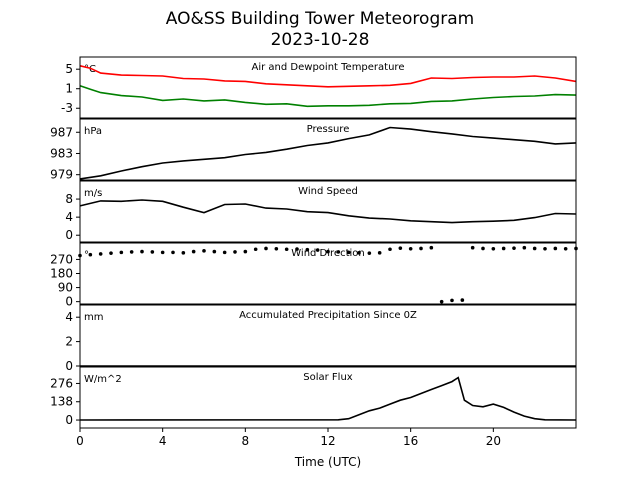 The width and height of the screenshot is (640, 480). What do you see at coordinates (321, 211) in the screenshot?
I see `panel-wind-speed: Wind Speed m/s 0 4 8` at bounding box center [321, 211].